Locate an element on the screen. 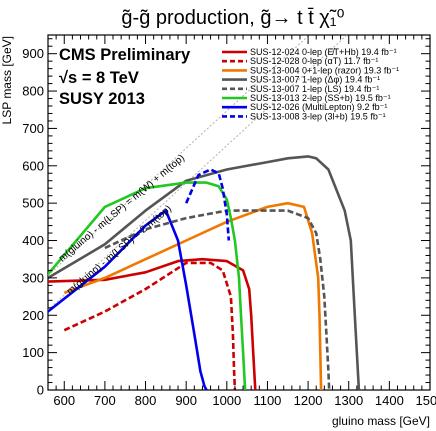 This screenshot has width=436, height=431. x-tick-label: 1300 is located at coordinates (348, 400).